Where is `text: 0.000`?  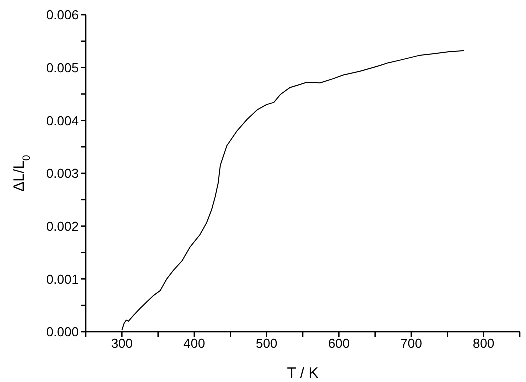 text: 0.000 is located at coordinates (62, 332).